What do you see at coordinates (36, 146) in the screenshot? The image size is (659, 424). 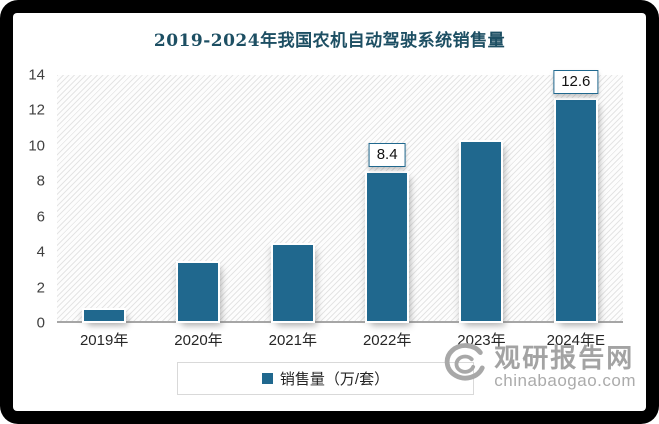 I see `y-tick-label: 10` at bounding box center [36, 146].